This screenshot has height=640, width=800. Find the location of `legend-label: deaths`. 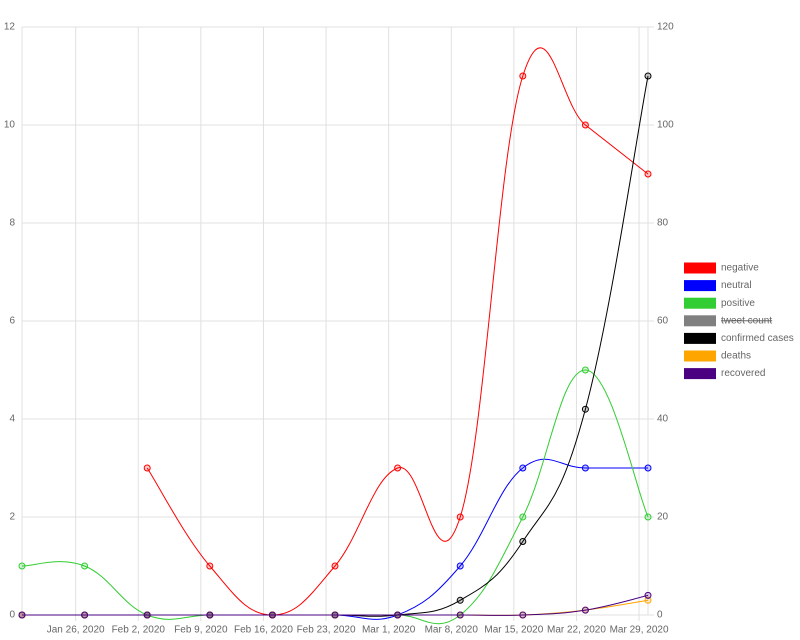

legend-label: deaths is located at coordinates (736, 356).